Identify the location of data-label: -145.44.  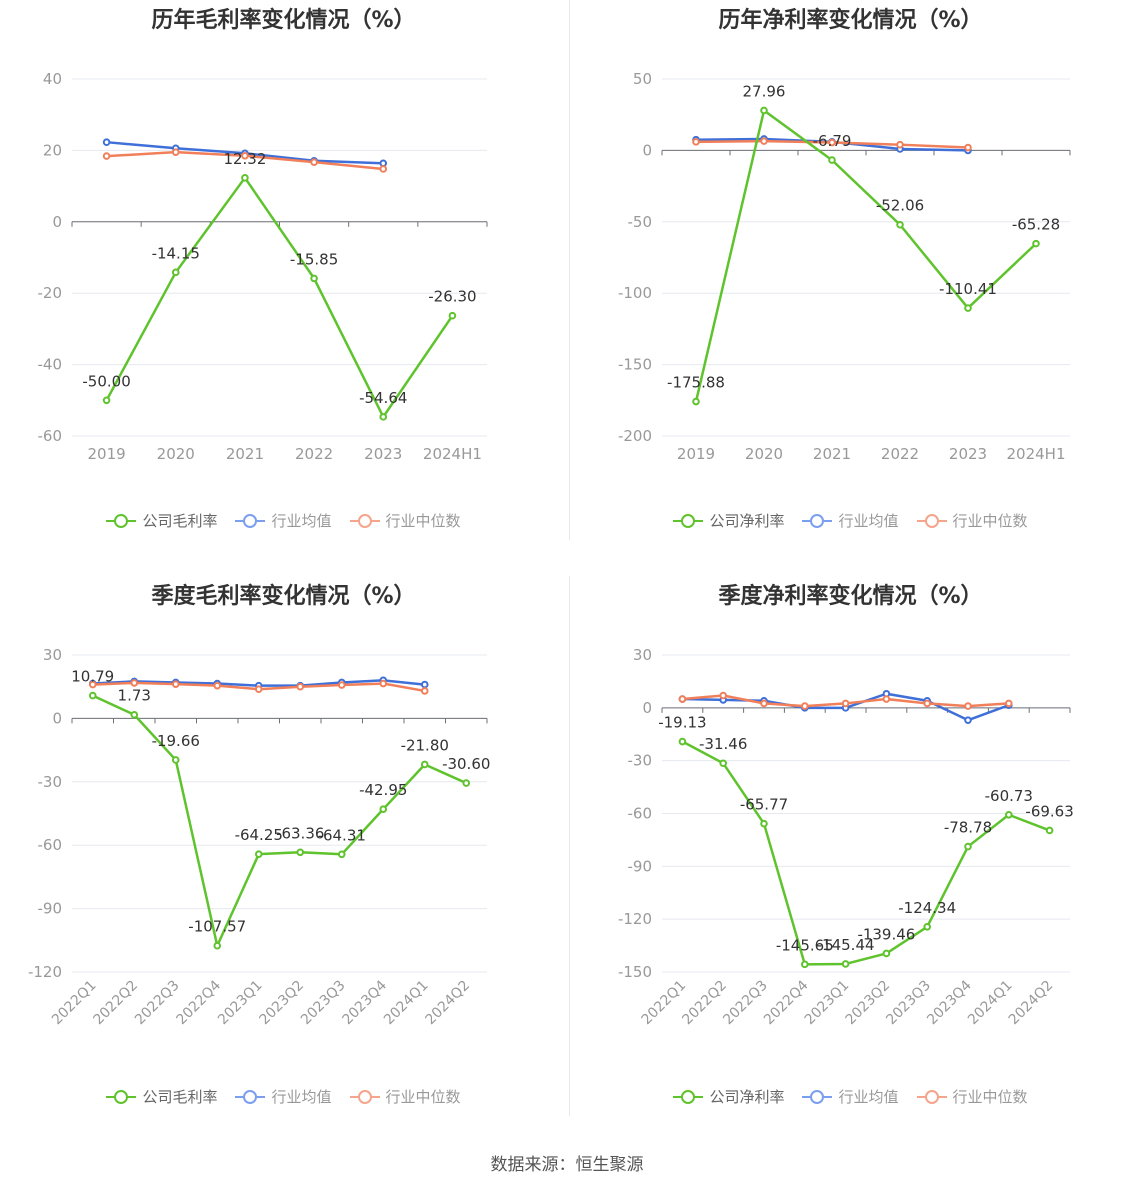
(846, 945).